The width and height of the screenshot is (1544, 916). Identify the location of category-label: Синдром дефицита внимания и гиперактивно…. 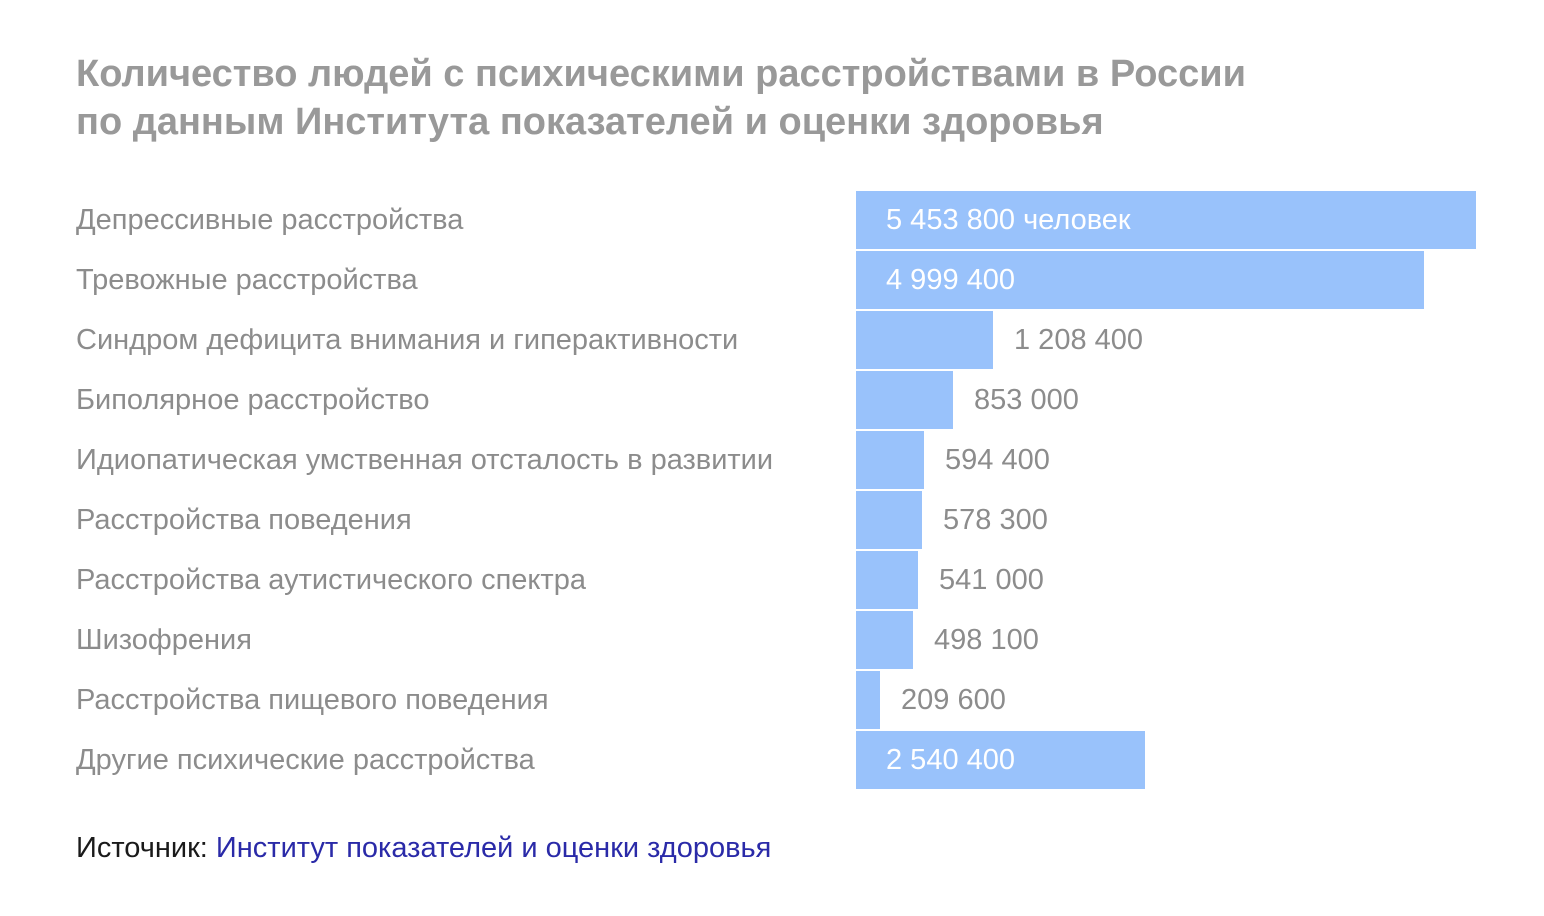
(407, 340).